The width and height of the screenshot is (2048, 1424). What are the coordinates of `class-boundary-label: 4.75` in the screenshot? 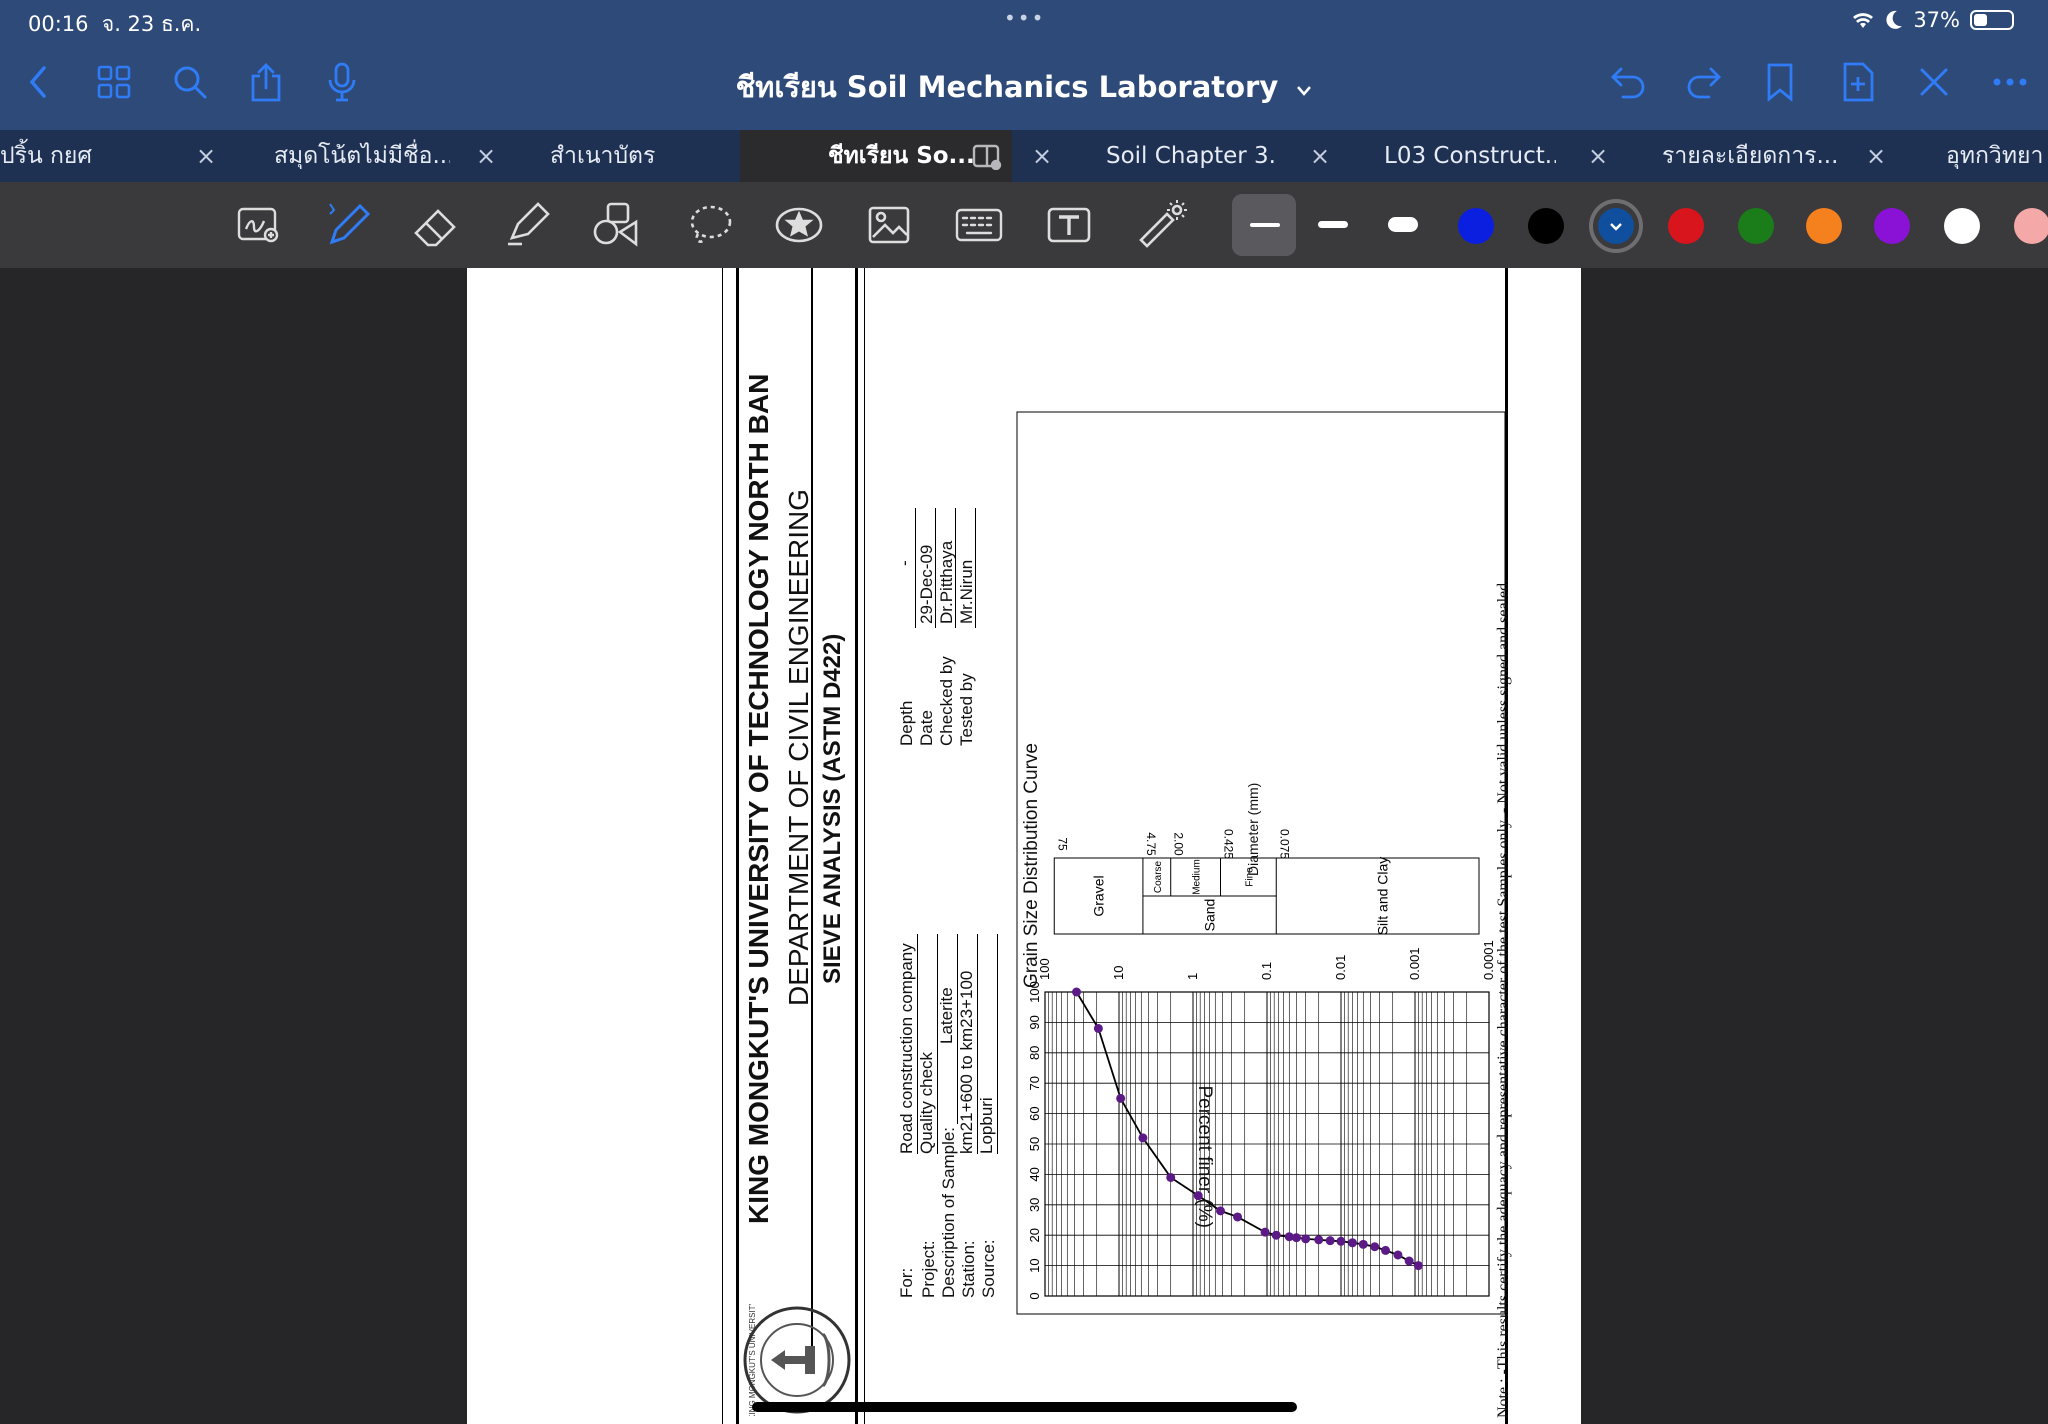 It's located at (1151, 844).